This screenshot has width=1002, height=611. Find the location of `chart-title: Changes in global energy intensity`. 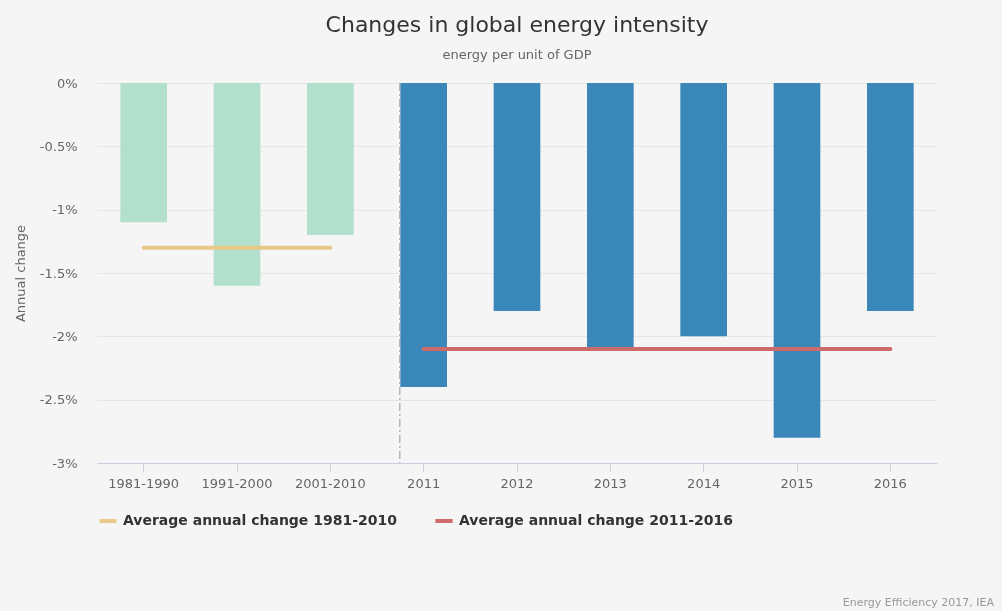

chart-title: Changes in global energy intensity is located at coordinates (517, 24).